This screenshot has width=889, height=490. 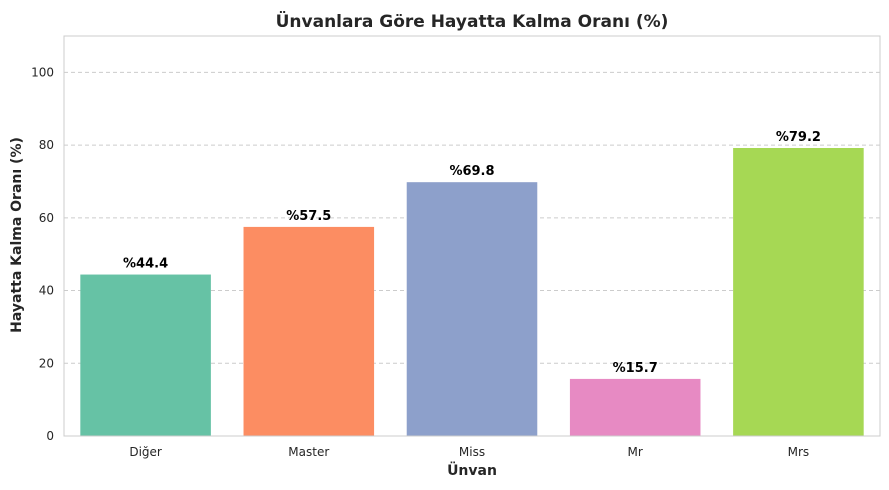 What do you see at coordinates (472, 452) in the screenshot?
I see `x-tick-label: Miss` at bounding box center [472, 452].